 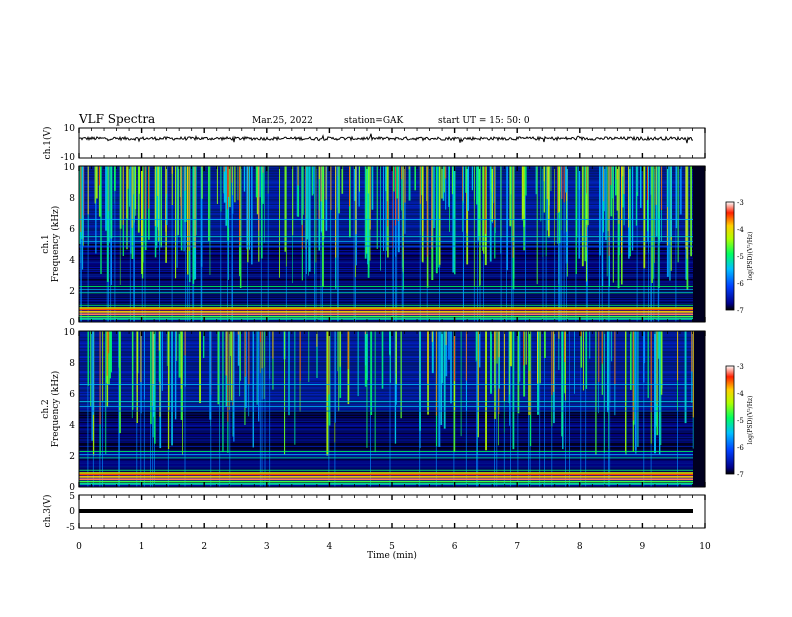 What do you see at coordinates (72, 292) in the screenshot?
I see `ch1-freq-tick-2: 2` at bounding box center [72, 292].